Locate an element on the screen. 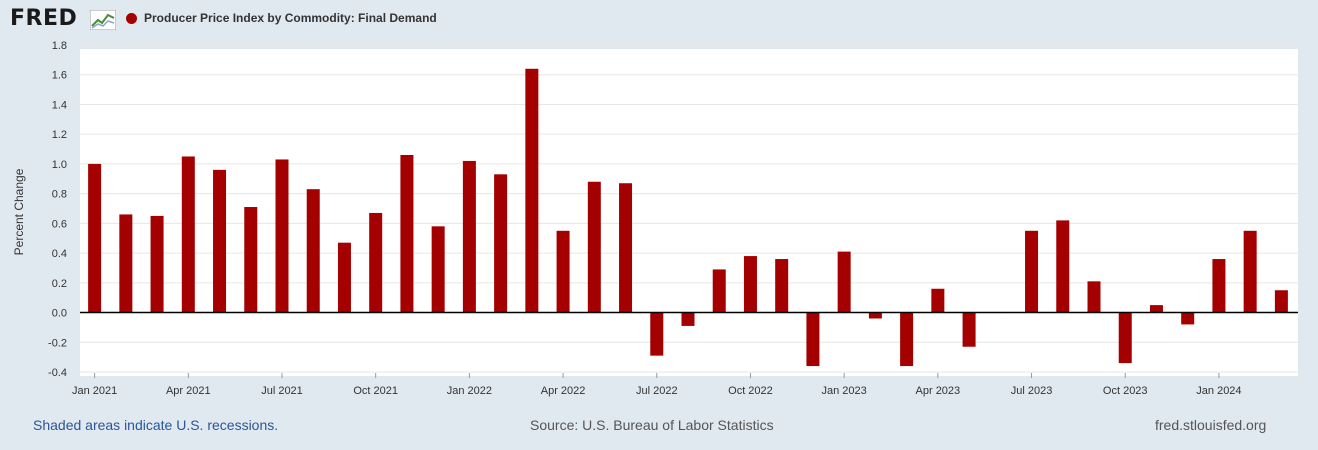  fred-logo: FRED is located at coordinates (44, 18).